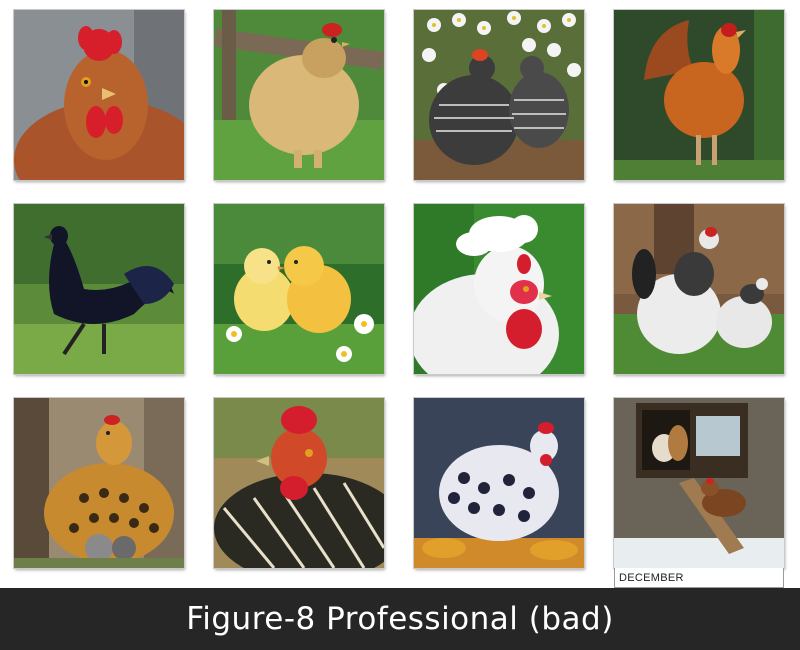 This screenshot has width=800, height=650. What do you see at coordinates (699, 483) in the screenshot?
I see `photo-hens-coop-winter` at bounding box center [699, 483].